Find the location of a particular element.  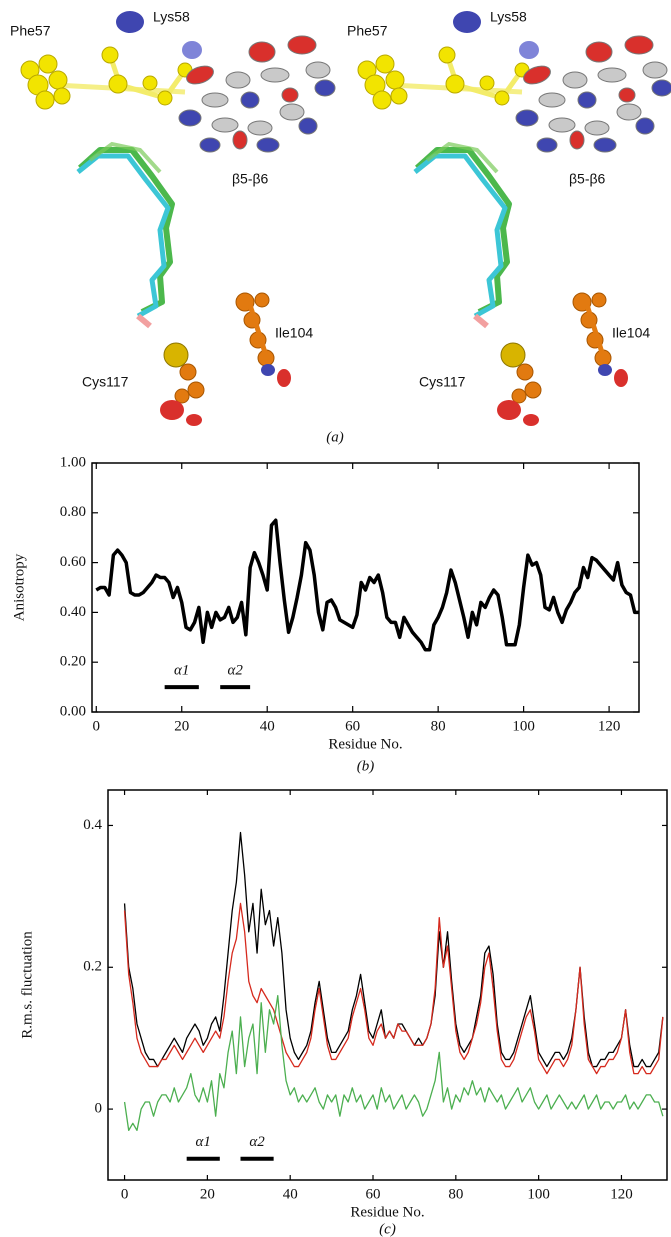

y-tick-label: 0.40 is located at coordinates (73, 612).